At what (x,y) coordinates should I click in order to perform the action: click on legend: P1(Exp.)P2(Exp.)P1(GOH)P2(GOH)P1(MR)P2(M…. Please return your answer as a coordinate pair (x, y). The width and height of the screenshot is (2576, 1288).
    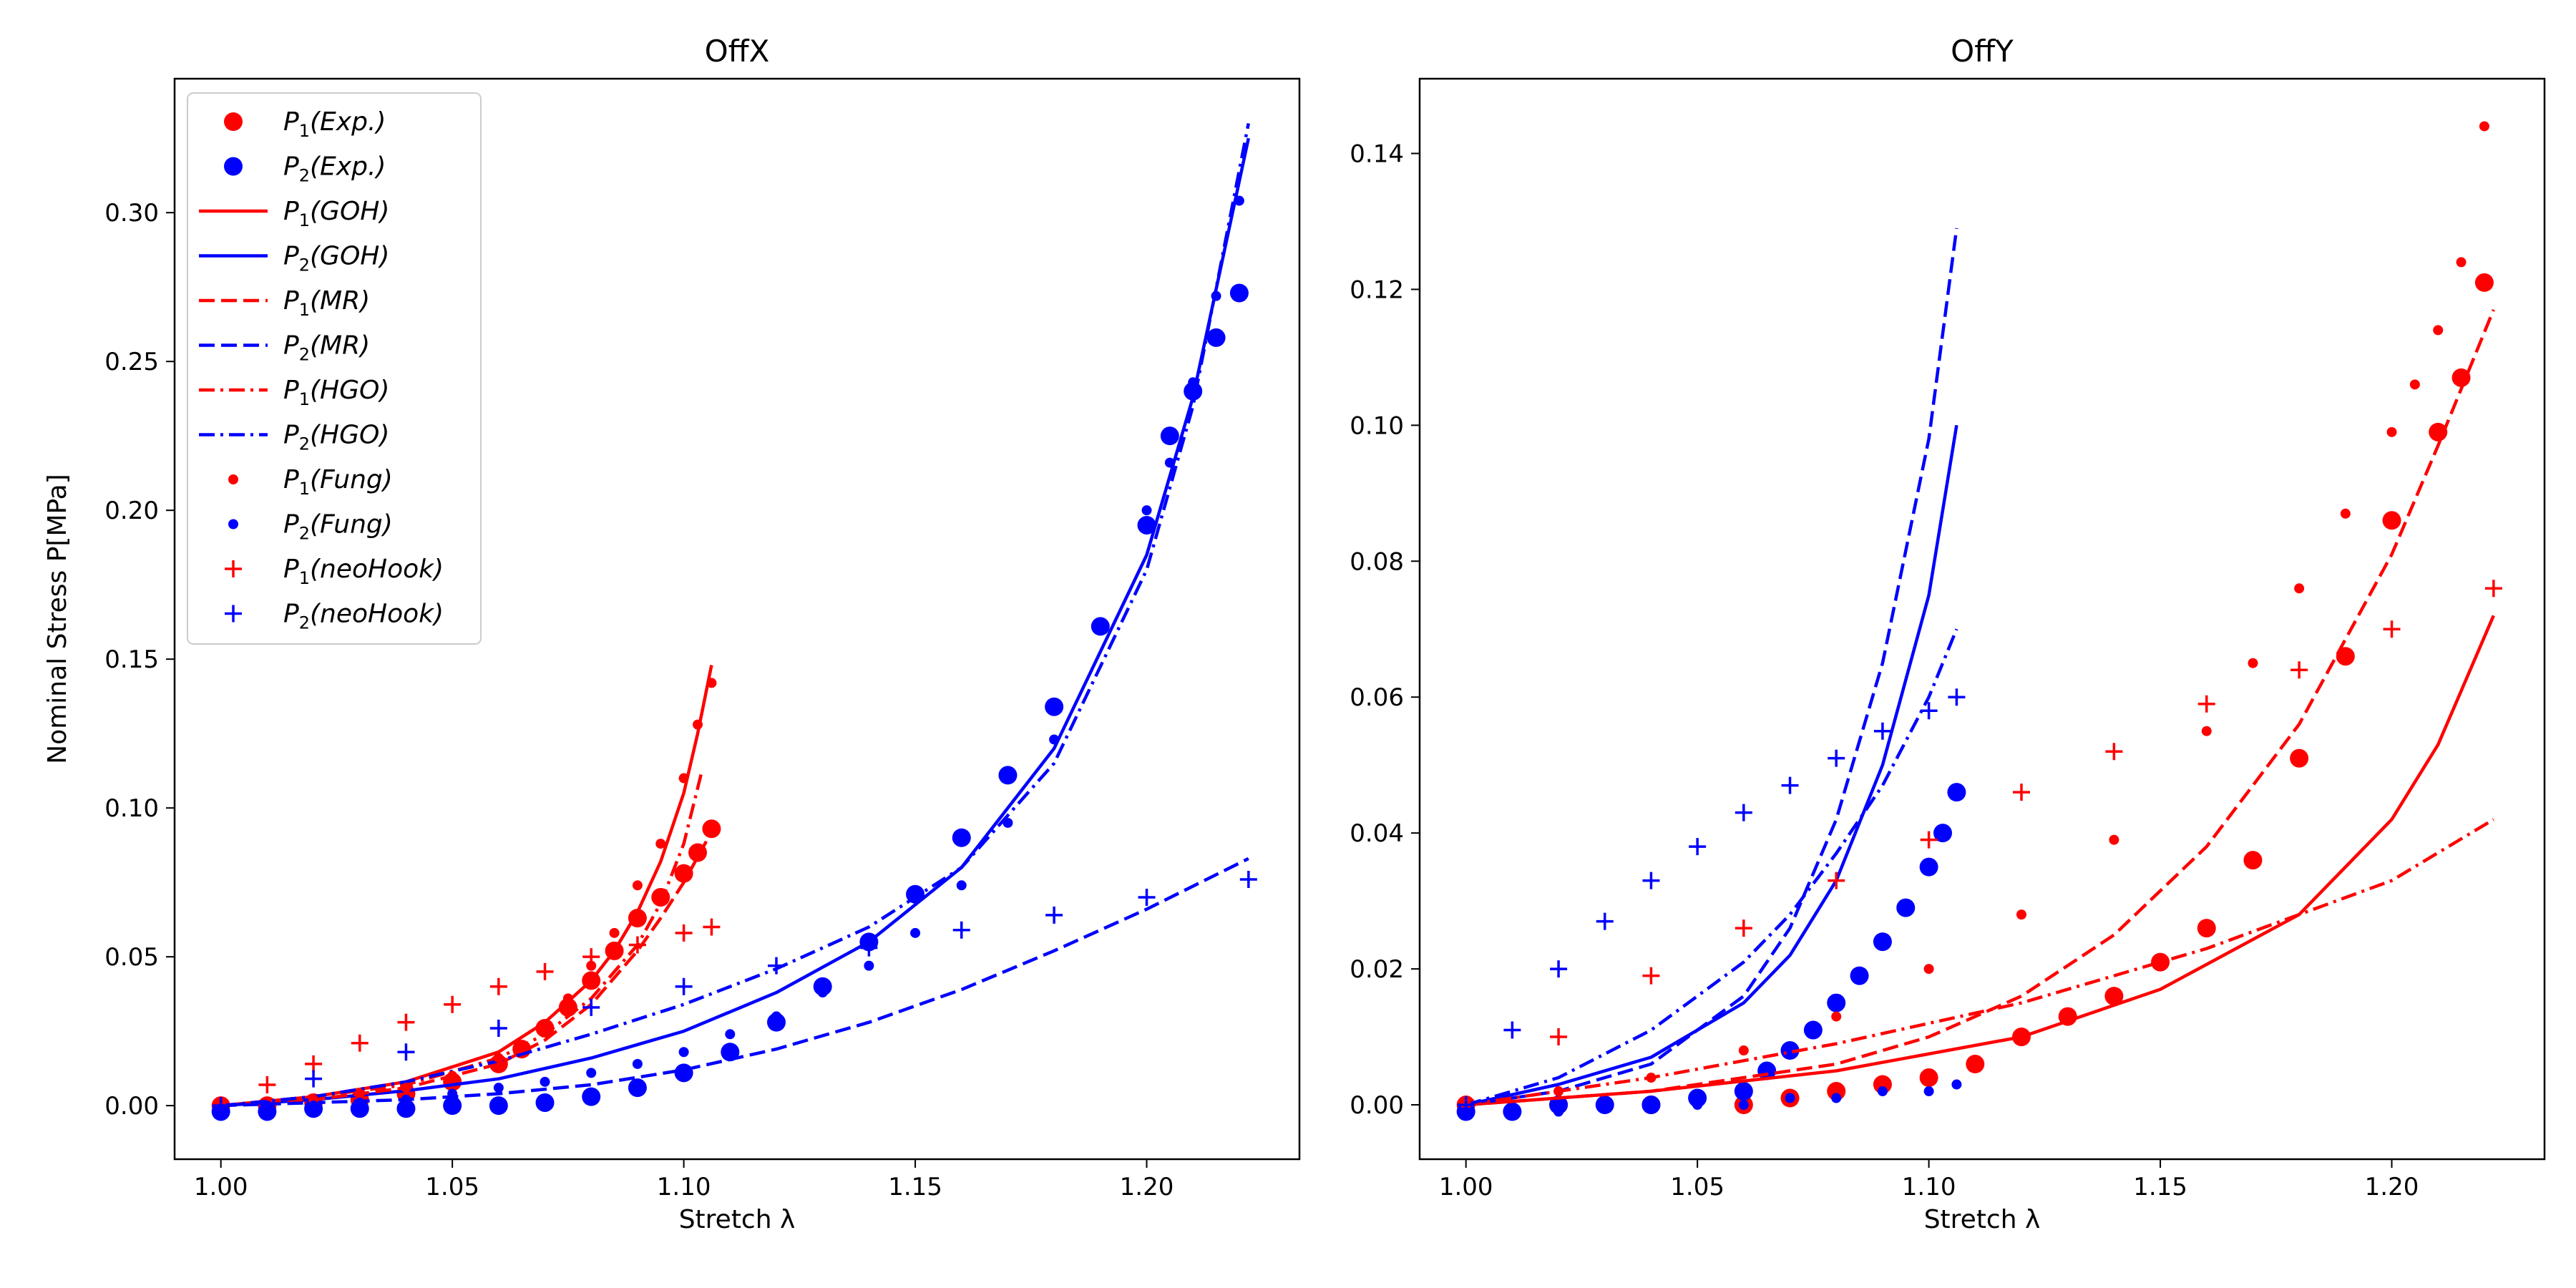
    Looking at the image, I should click on (334, 368).